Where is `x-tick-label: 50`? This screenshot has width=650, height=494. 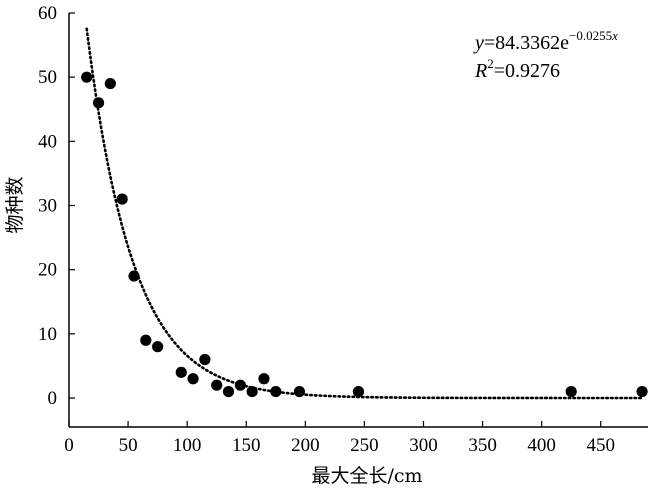
x-tick-label: 50 is located at coordinates (128, 445).